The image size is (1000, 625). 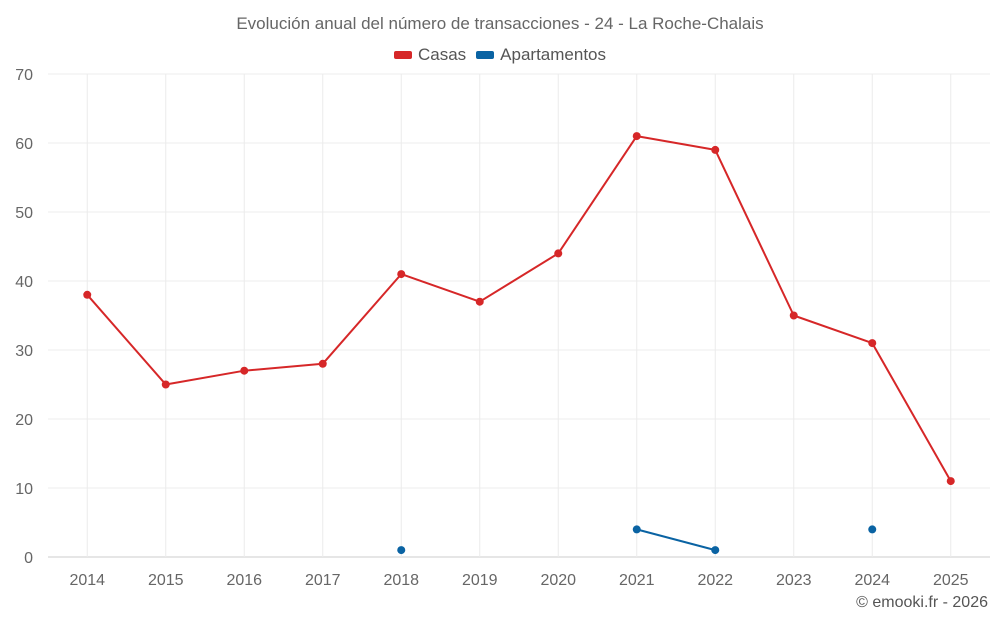 I want to click on x-tick-label-2022: 2022, so click(x=715, y=580).